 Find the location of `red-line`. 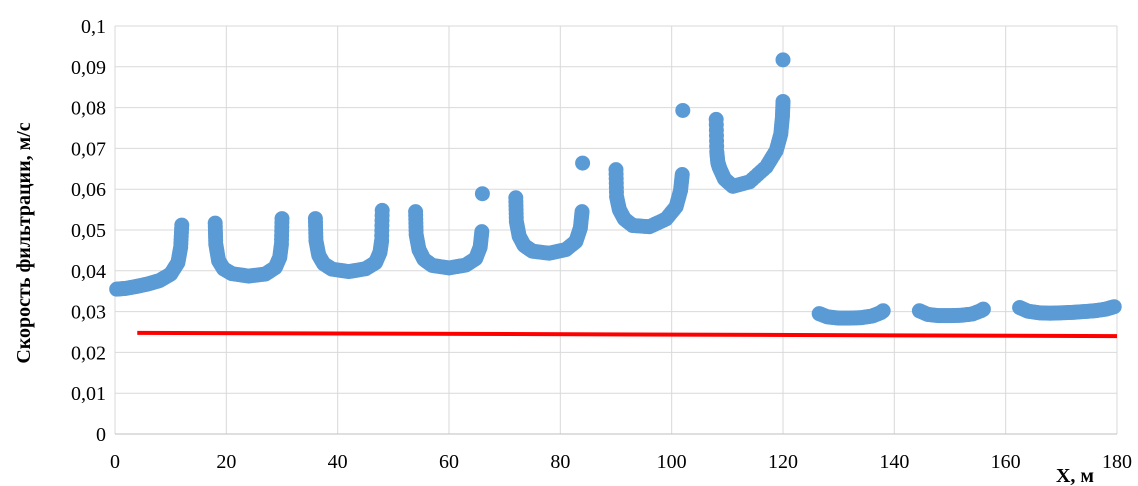

red-line is located at coordinates (627, 334).